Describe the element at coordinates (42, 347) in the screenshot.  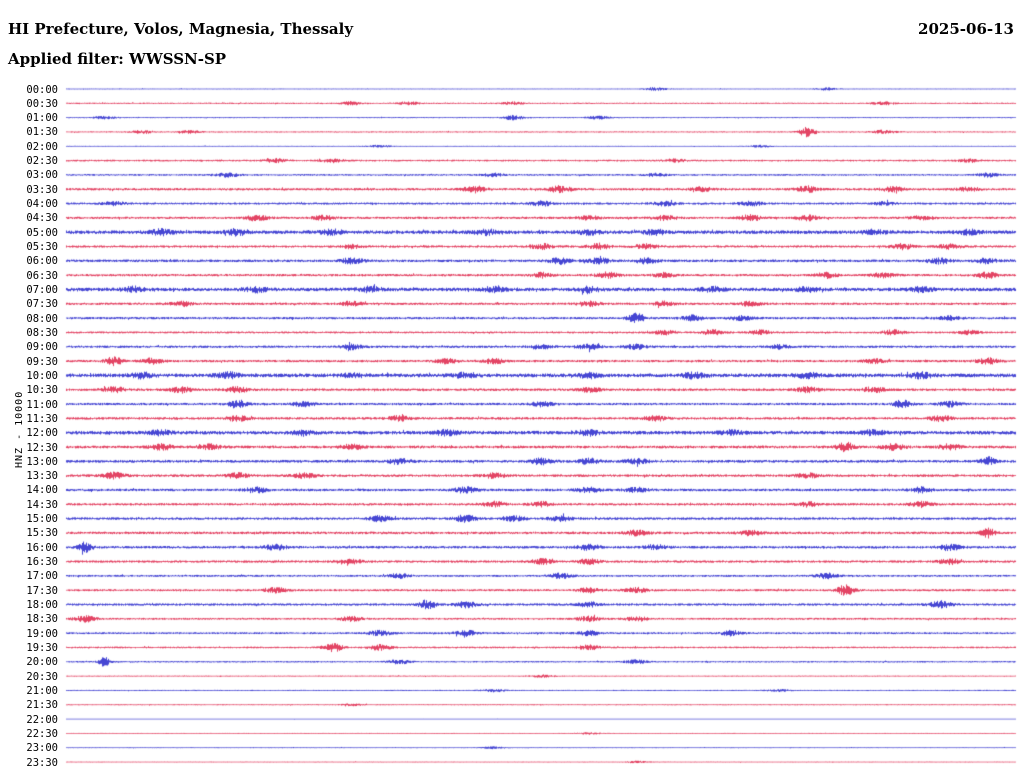
I see `trace-time-label: 09:00` at that location.